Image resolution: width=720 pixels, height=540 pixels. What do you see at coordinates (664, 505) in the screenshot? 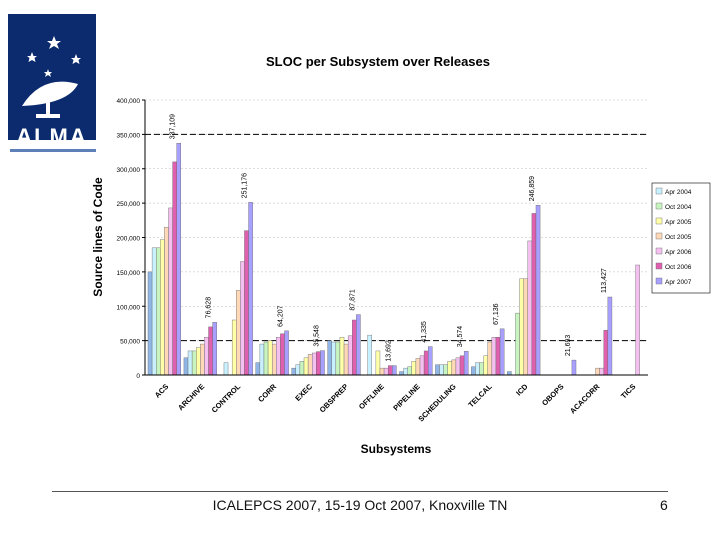
I see `page-number: 6` at bounding box center [664, 505].